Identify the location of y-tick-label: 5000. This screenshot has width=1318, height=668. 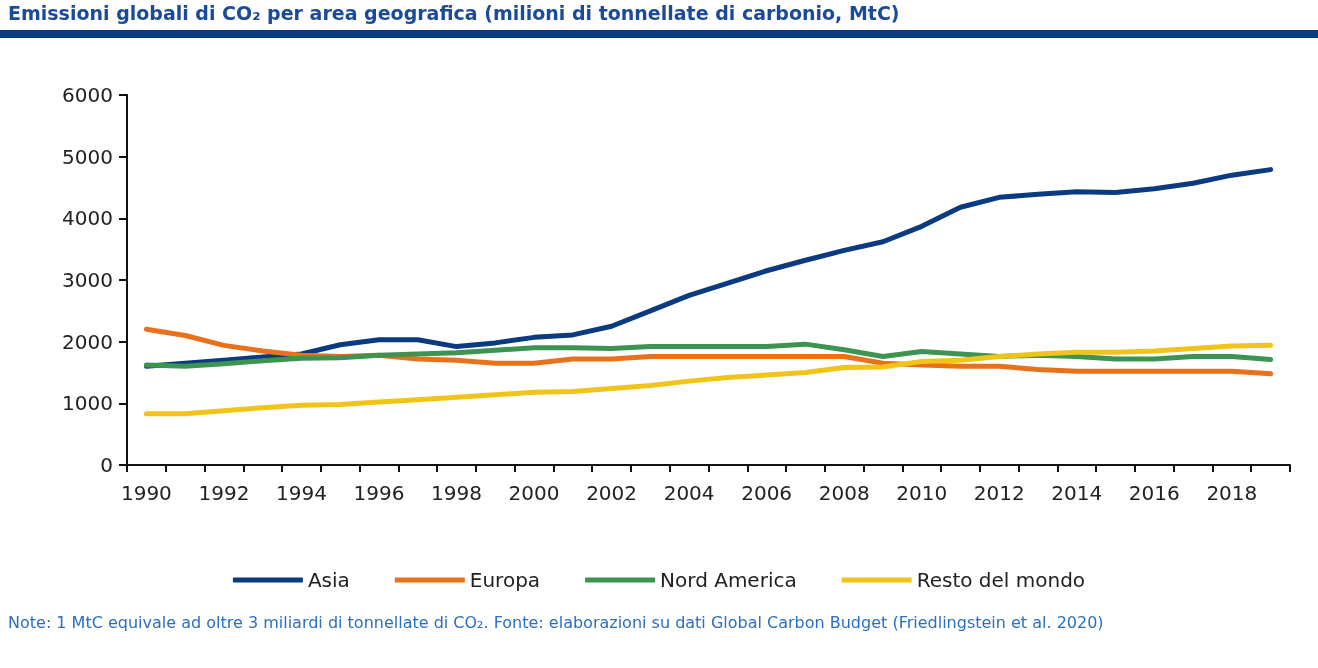
(87, 156).